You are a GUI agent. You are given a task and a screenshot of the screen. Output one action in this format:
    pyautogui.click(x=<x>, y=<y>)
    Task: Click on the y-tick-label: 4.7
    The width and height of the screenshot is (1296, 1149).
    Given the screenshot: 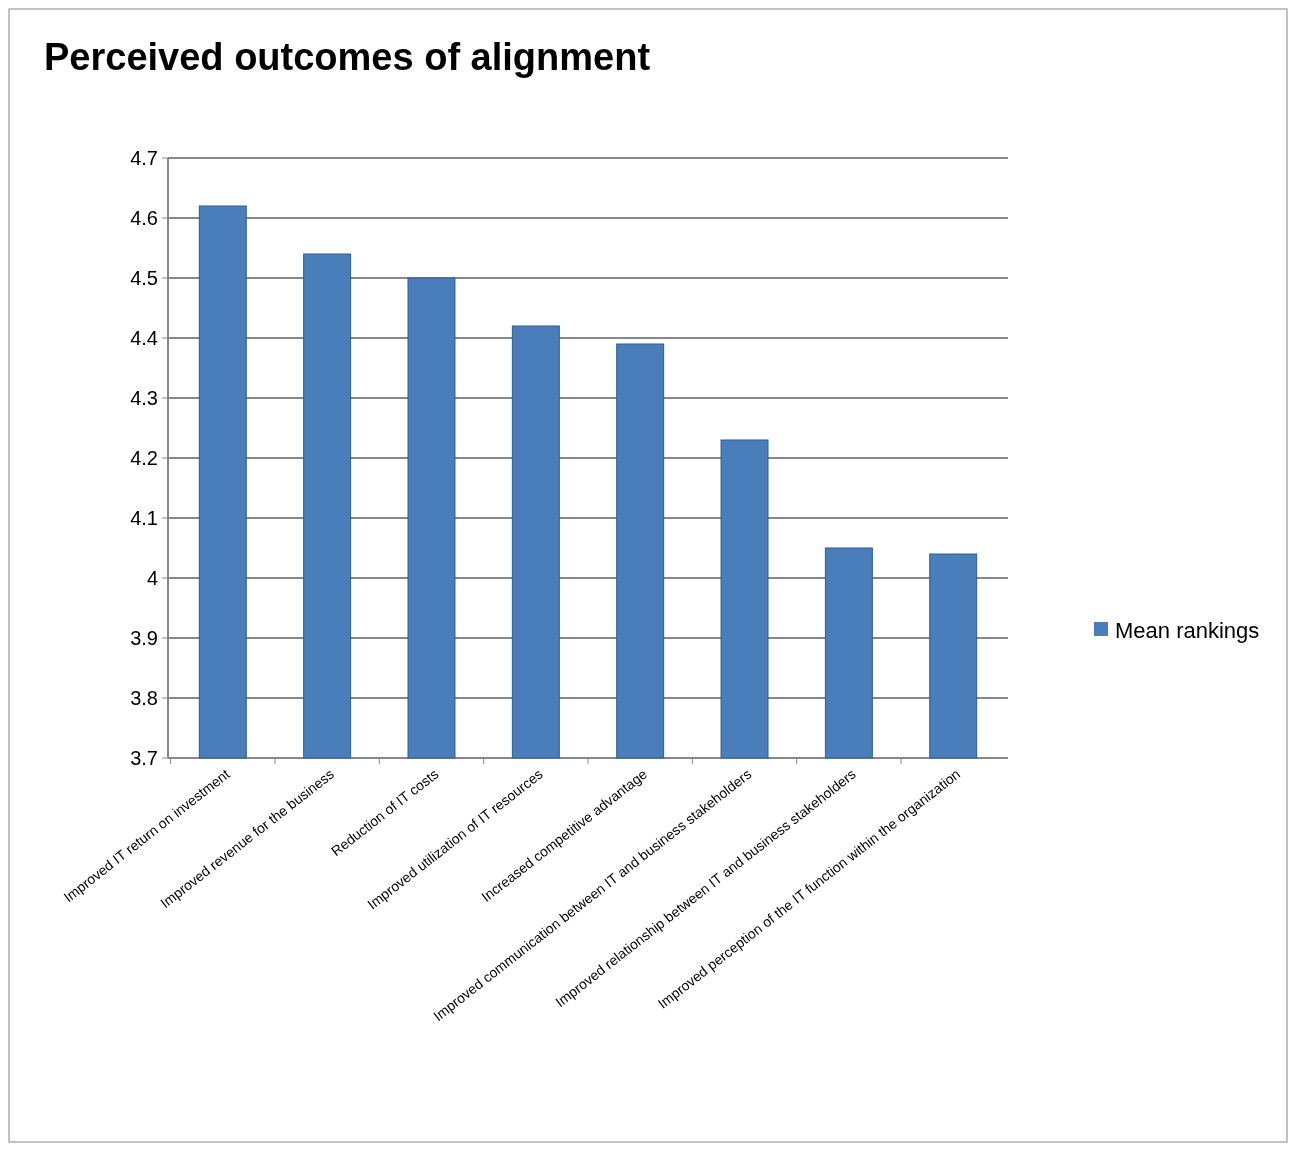 What is the action you would take?
    pyautogui.click(x=144, y=158)
    